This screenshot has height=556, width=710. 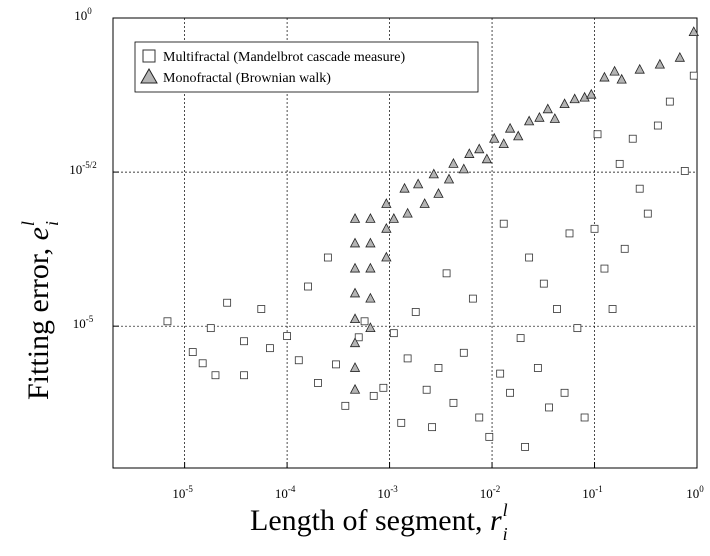 I want to click on x-tick-label: 10⁻⁵, so click(x=182, y=492).